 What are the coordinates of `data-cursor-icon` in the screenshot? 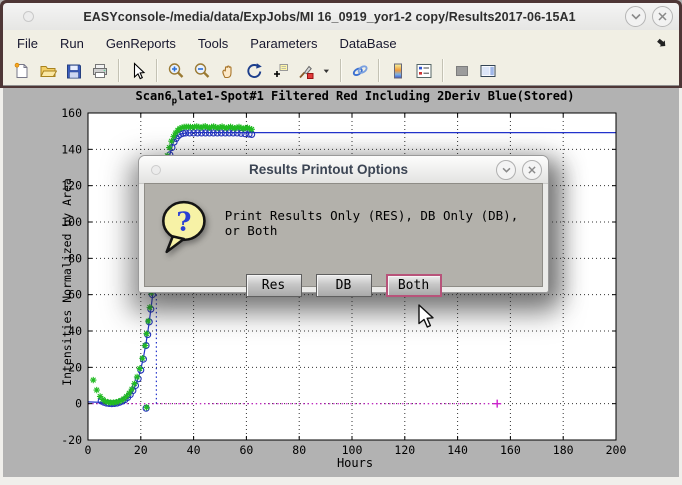 It's located at (281, 70).